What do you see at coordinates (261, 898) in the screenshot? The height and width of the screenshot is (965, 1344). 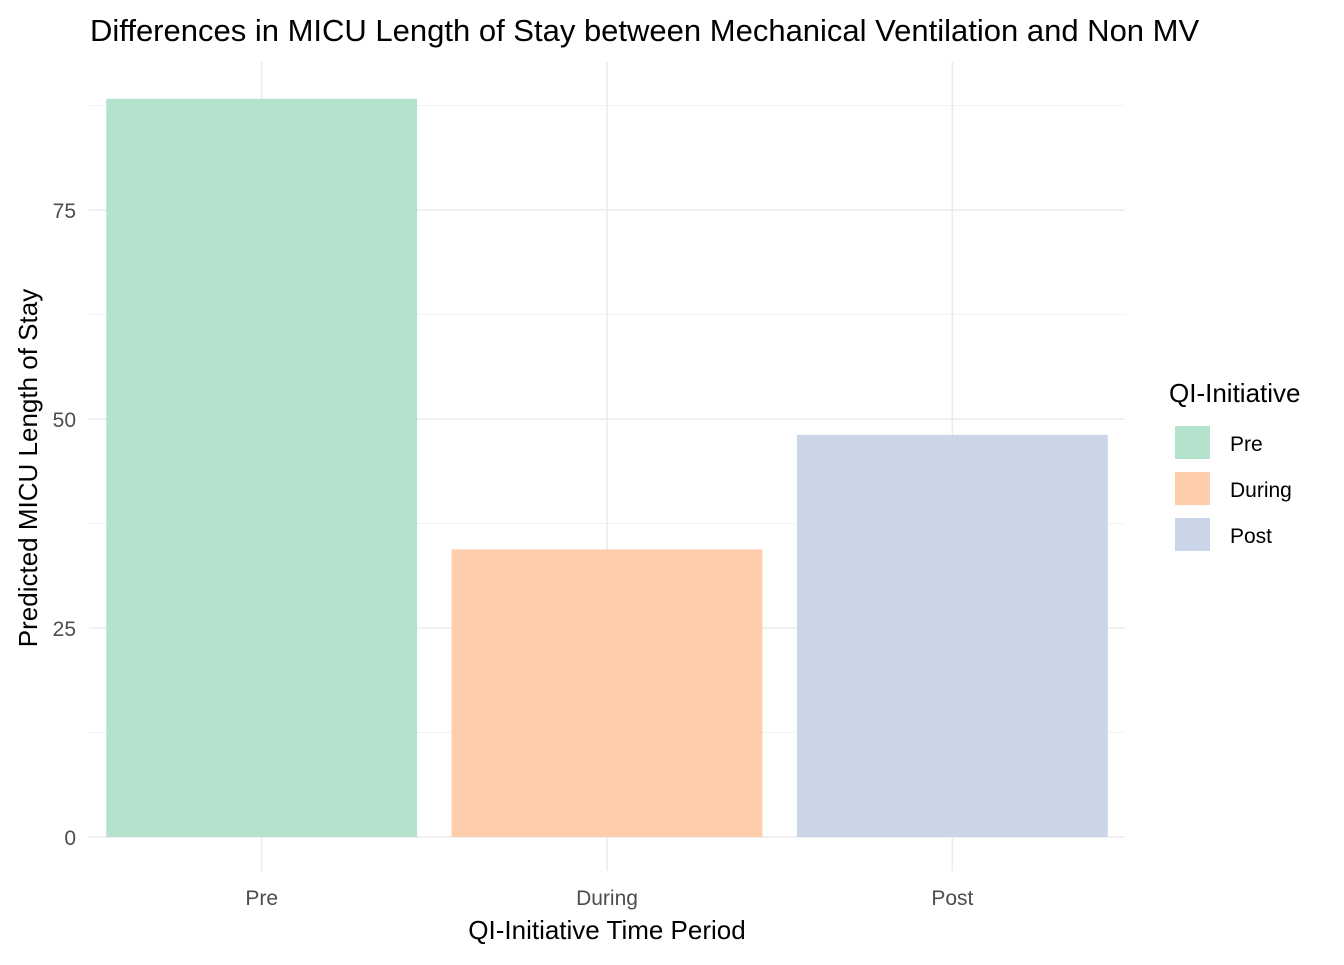 I see `x-tick-label: Pre` at bounding box center [261, 898].